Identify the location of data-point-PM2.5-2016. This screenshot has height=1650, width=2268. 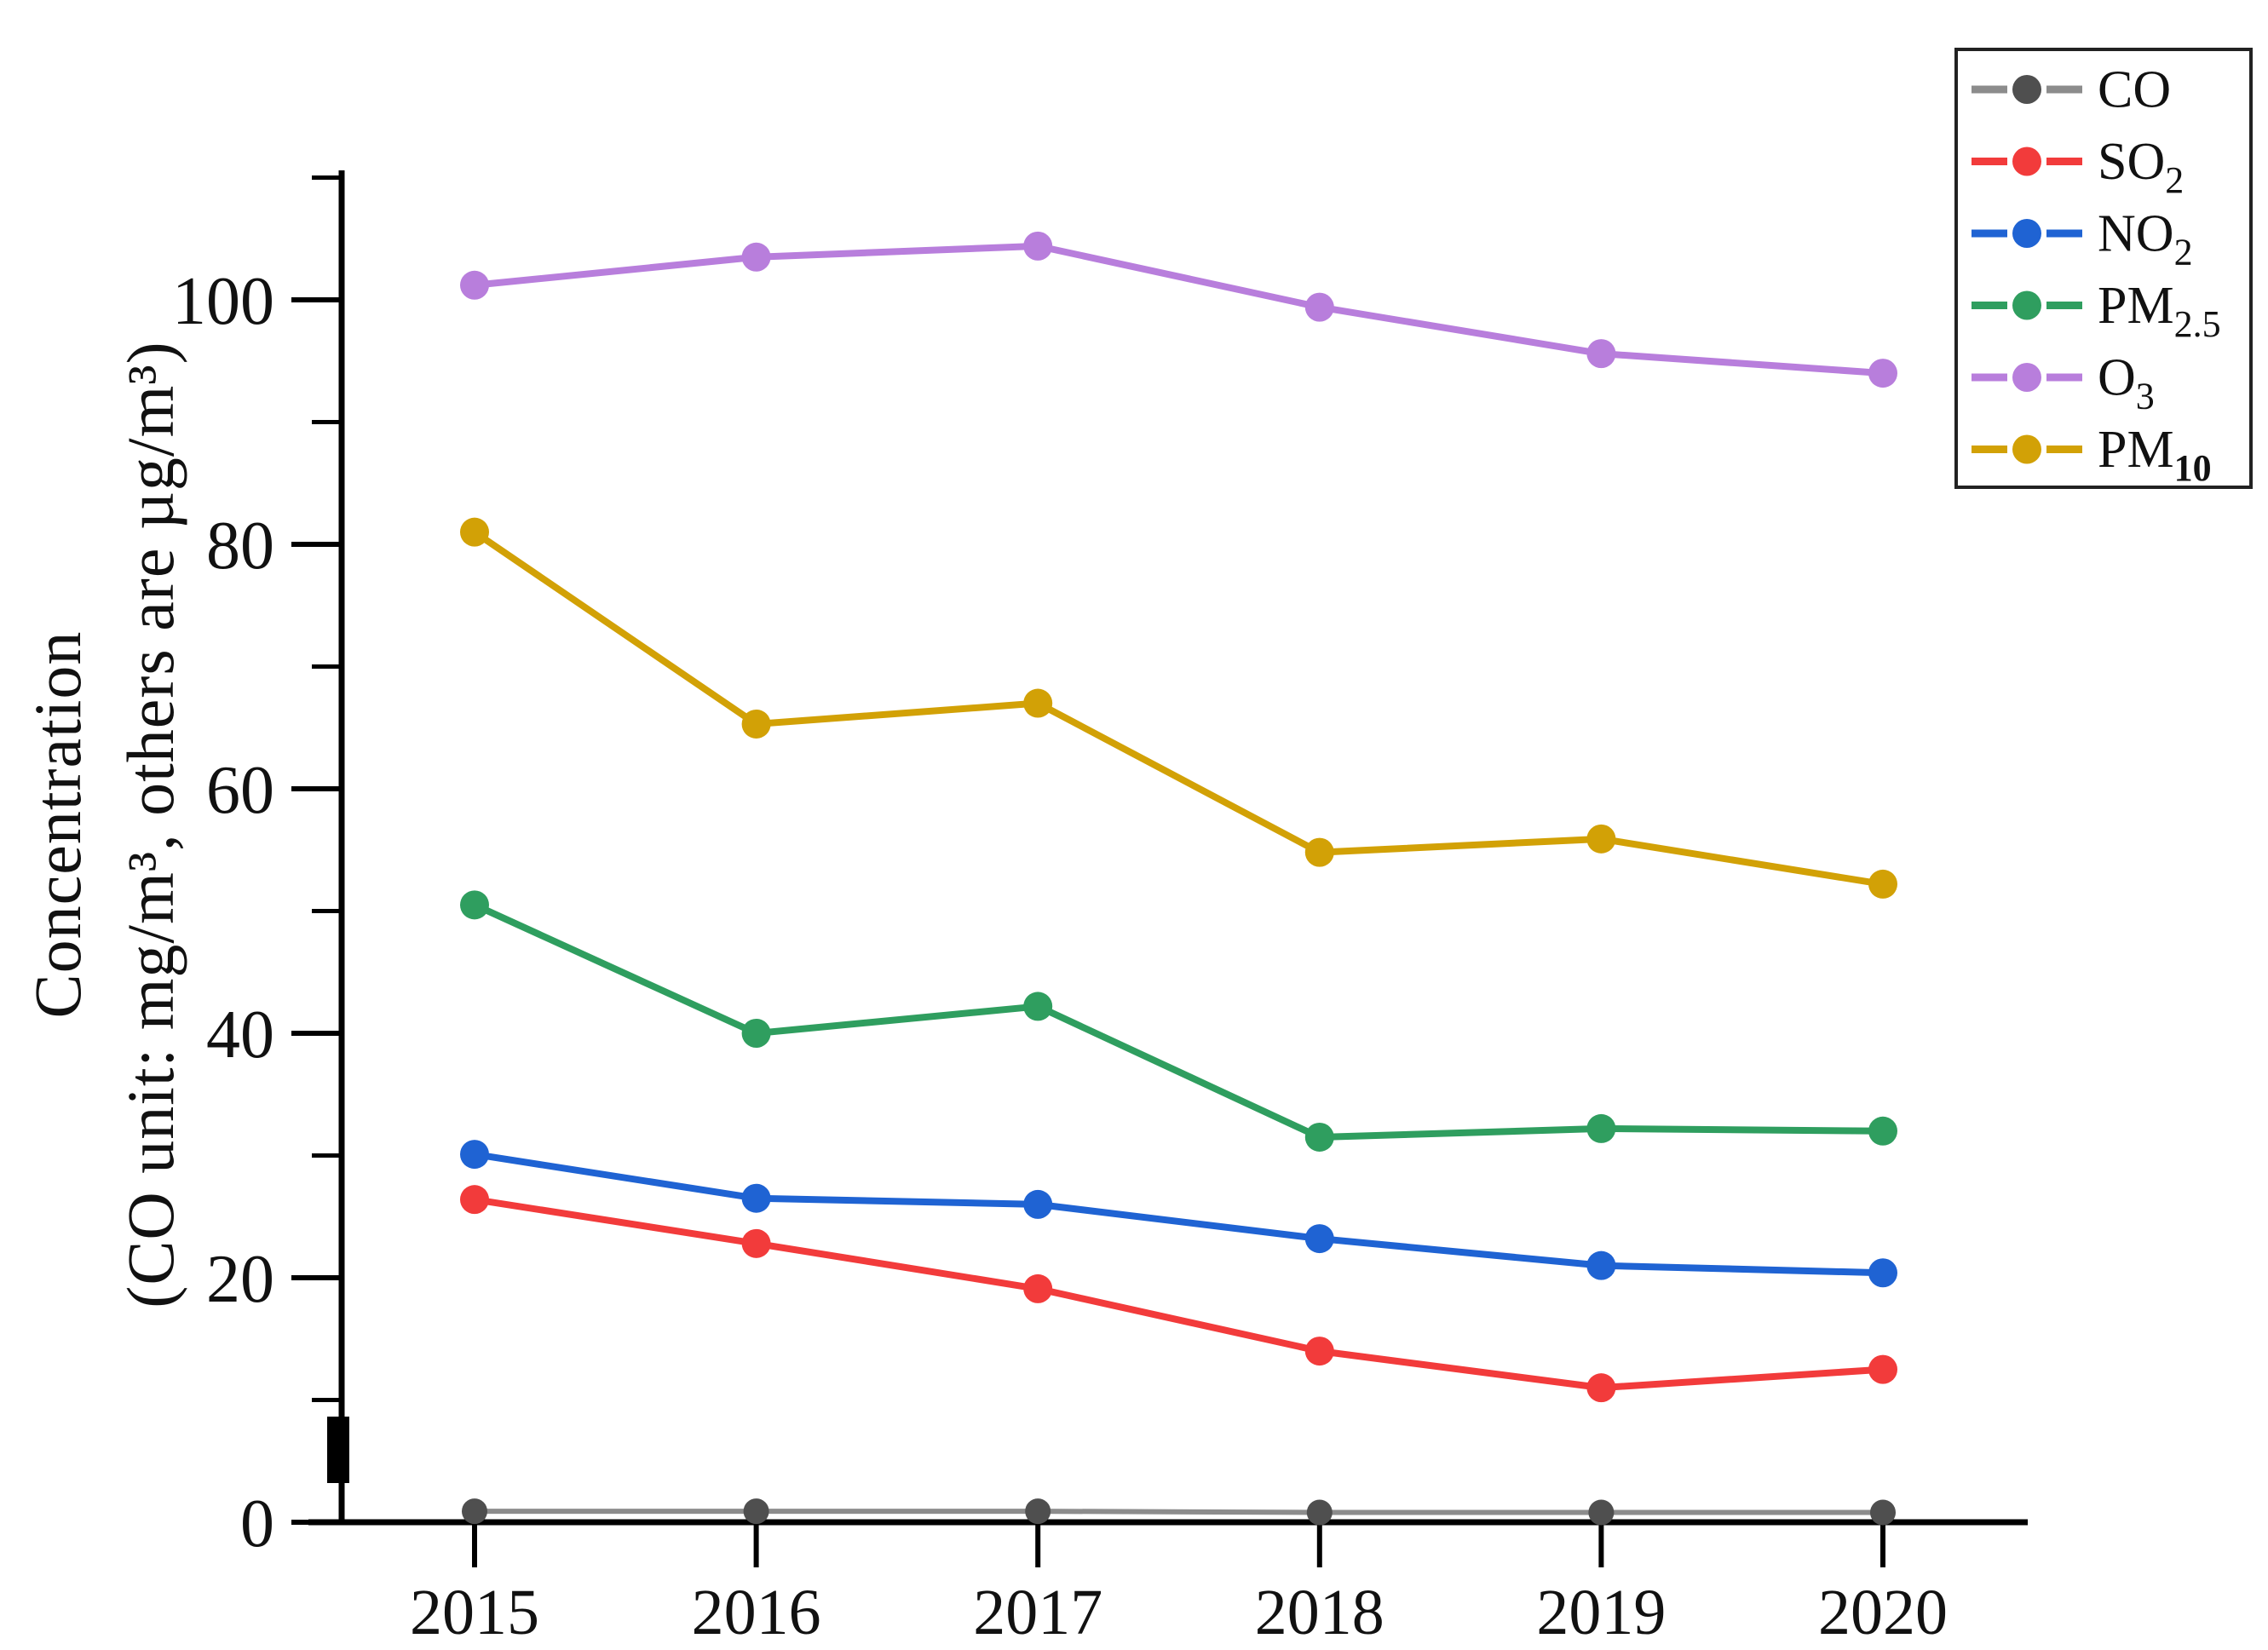
(756, 1033).